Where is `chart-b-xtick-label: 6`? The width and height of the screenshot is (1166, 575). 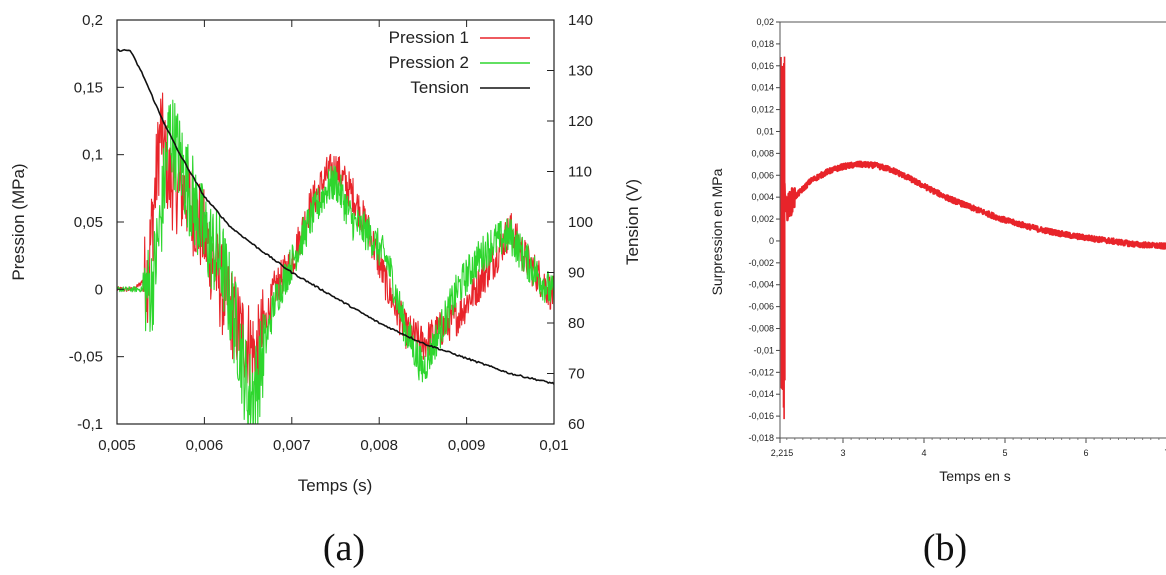 chart-b-xtick-label: 6 is located at coordinates (1085, 453).